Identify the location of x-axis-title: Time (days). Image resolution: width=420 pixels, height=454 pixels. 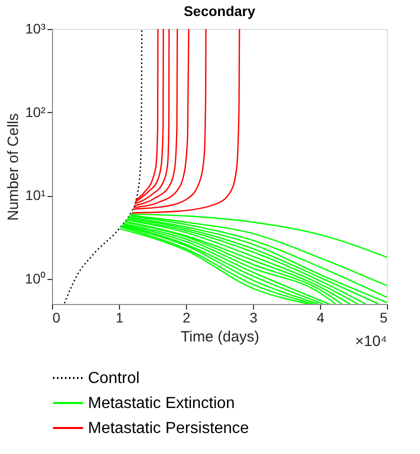
(220, 337).